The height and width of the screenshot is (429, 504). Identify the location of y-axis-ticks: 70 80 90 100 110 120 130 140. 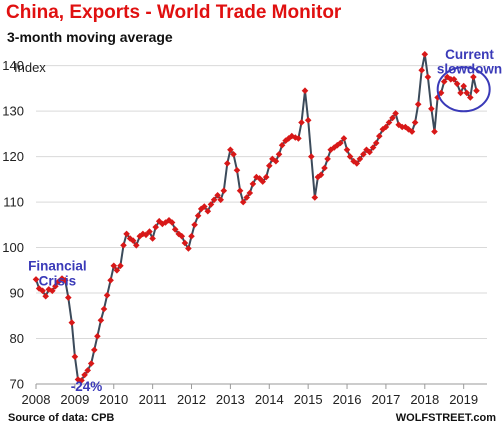
(13, 224).